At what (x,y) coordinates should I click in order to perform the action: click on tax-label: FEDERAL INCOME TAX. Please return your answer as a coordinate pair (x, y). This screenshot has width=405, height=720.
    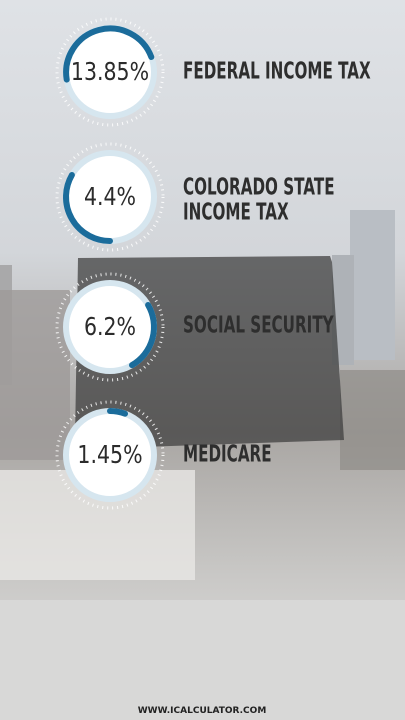
    Looking at the image, I should click on (277, 70).